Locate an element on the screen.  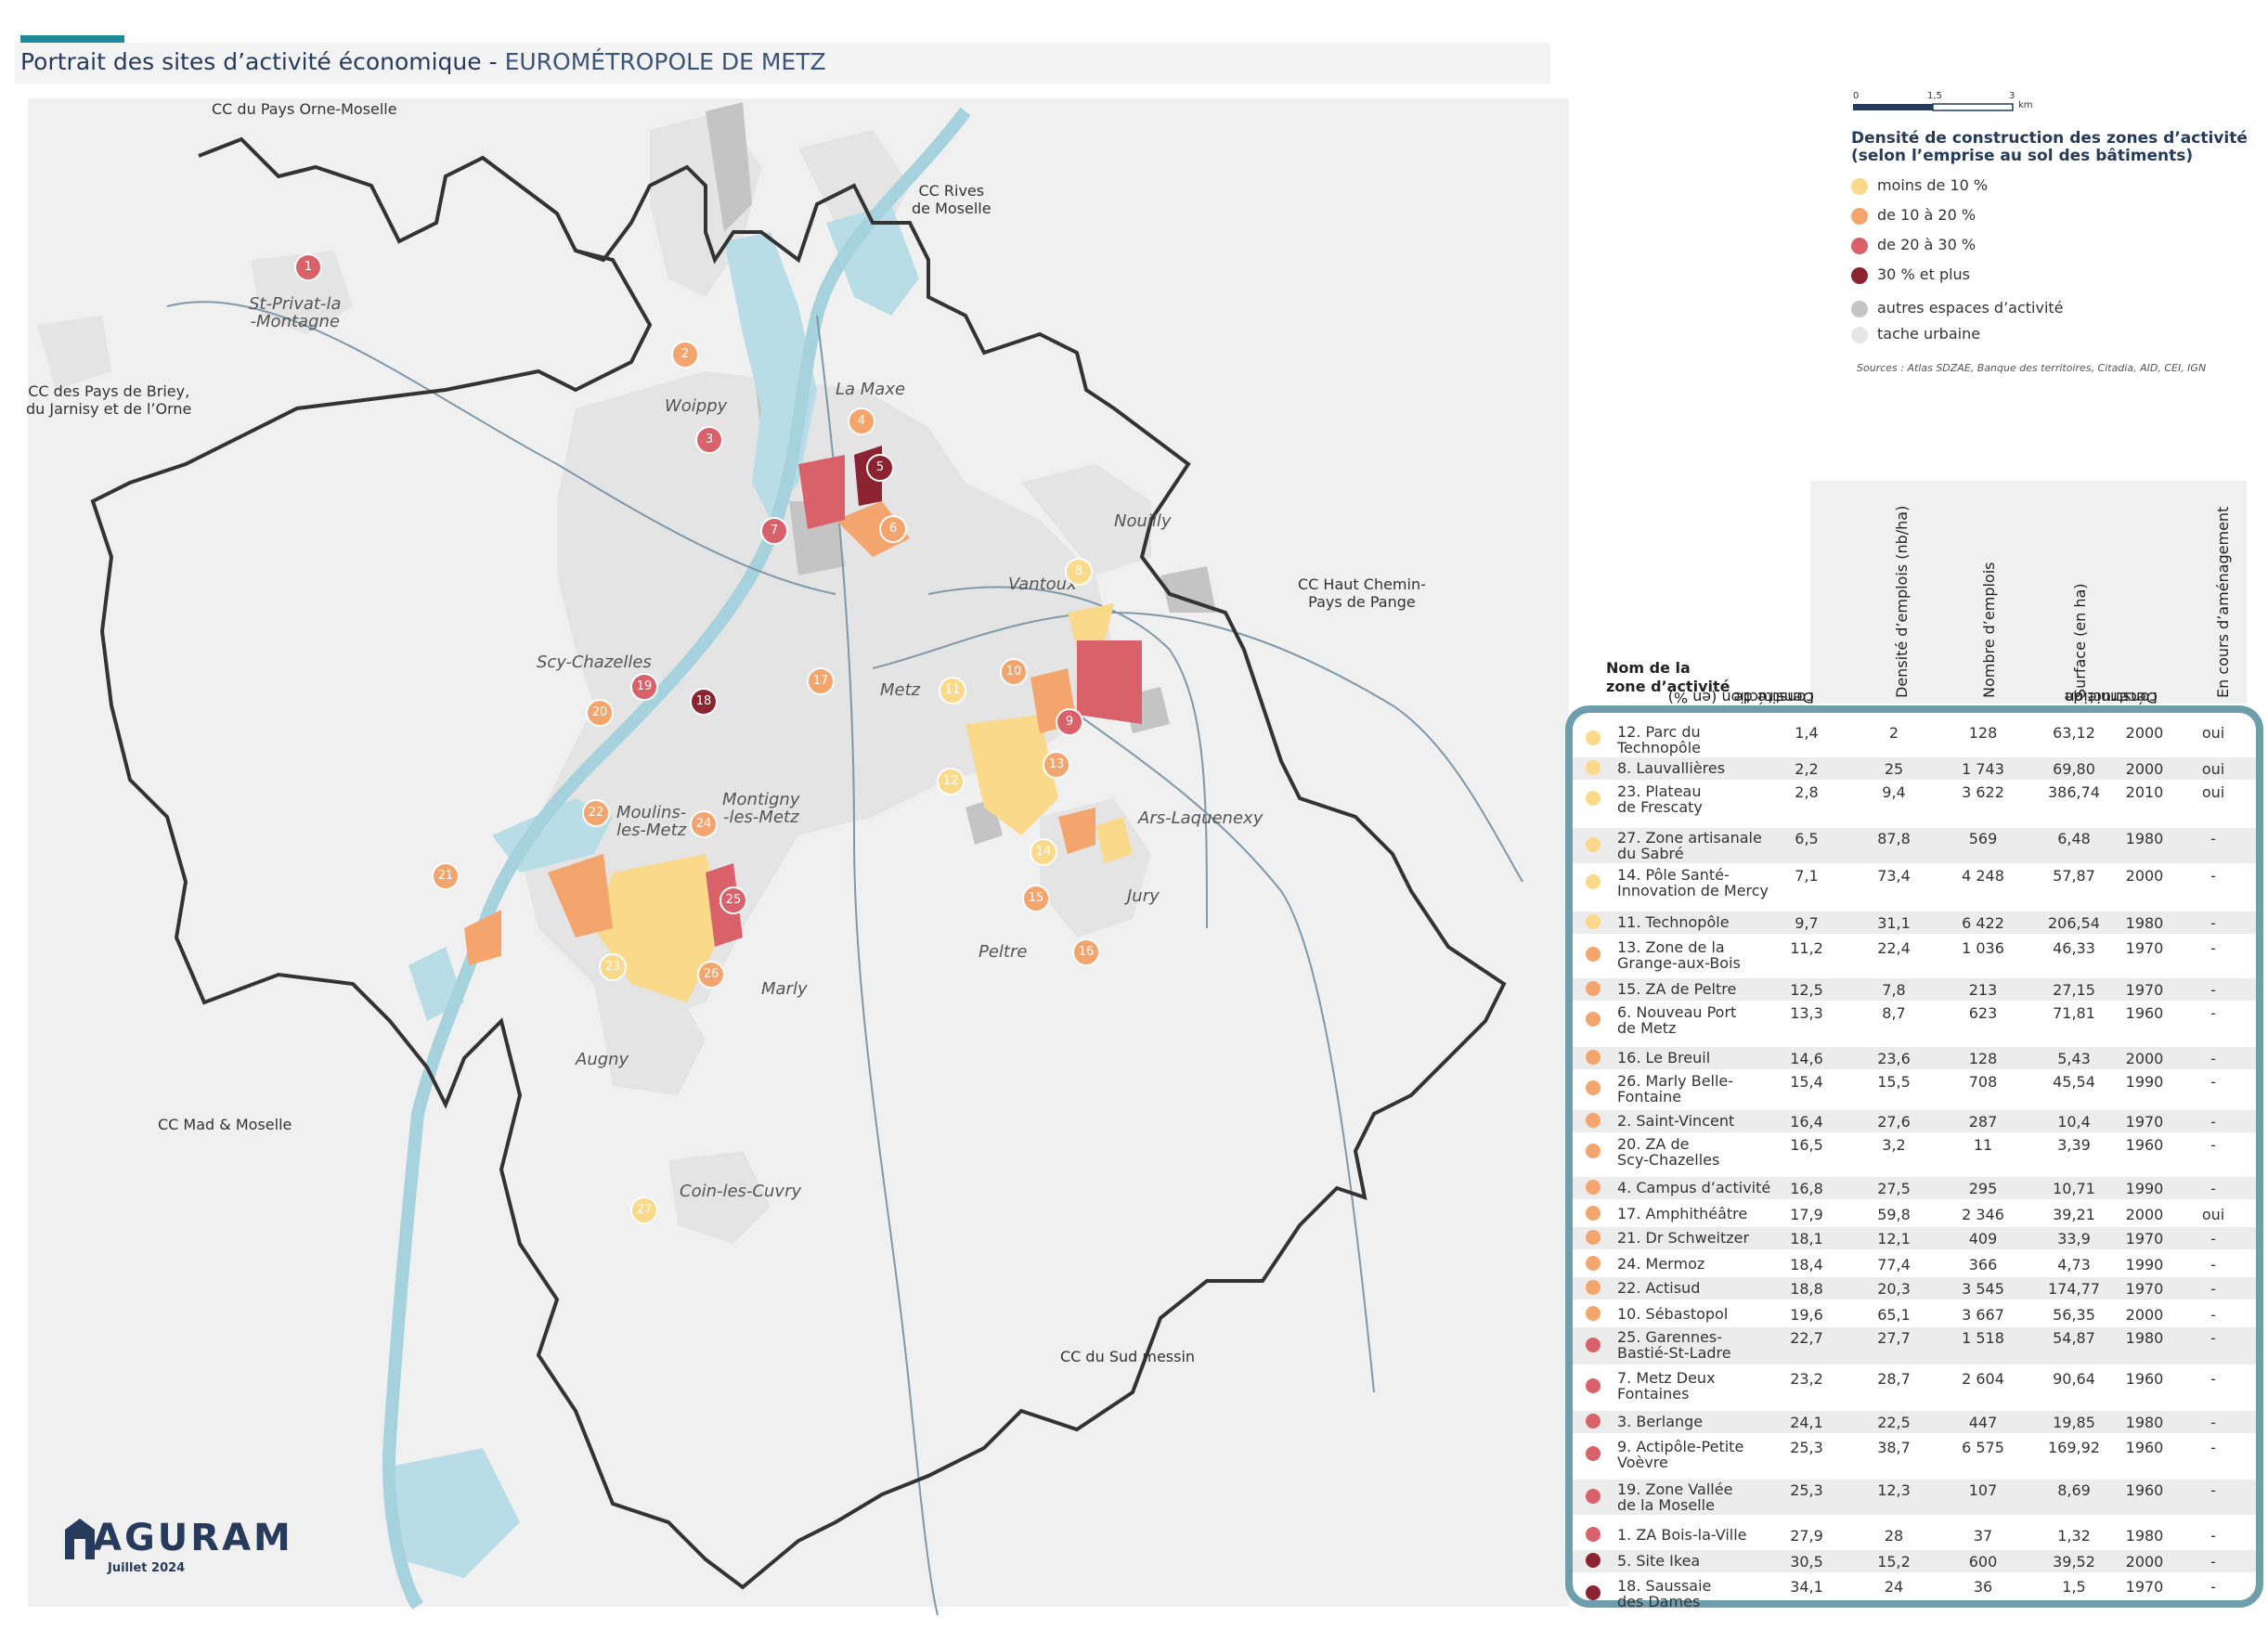
row-jobs: 409 is located at coordinates (1983, 1239).